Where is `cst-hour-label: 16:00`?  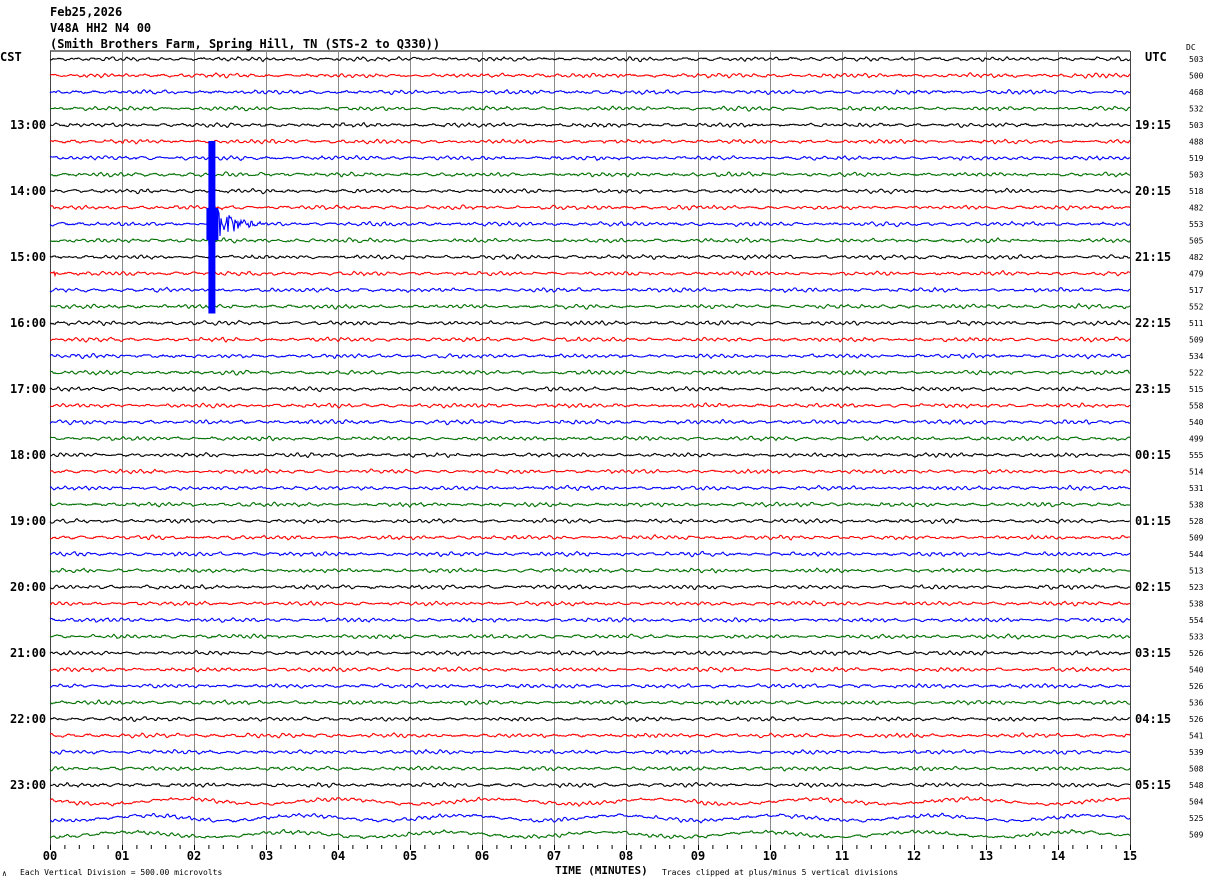
cst-hour-label: 16:00 is located at coordinates (28, 323).